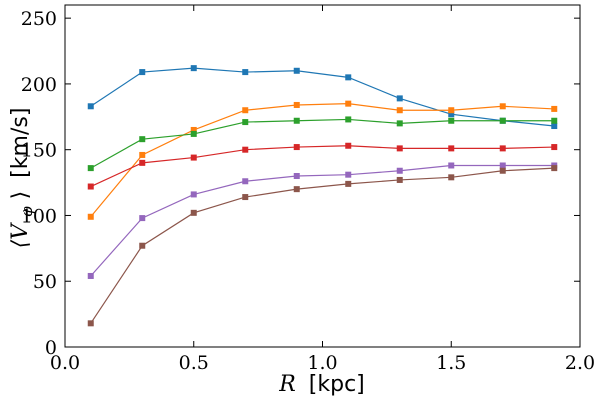  What do you see at coordinates (39, 216) in the screenshot?
I see `y-tick-label: 100` at bounding box center [39, 216].